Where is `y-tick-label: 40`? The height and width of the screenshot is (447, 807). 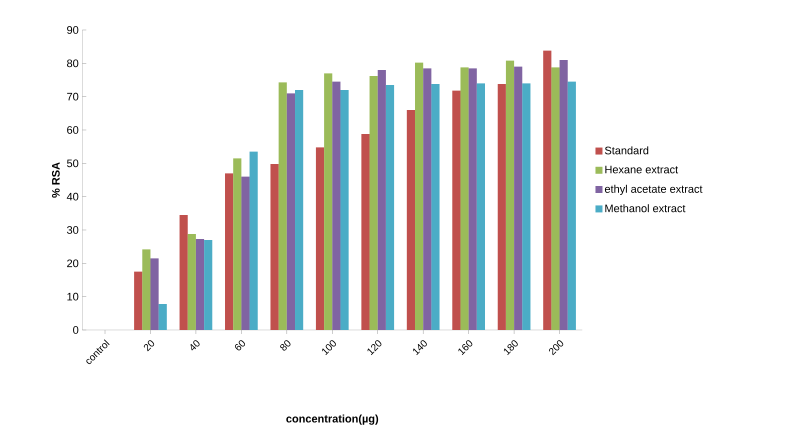
y-tick-label: 40 is located at coordinates (72, 196).